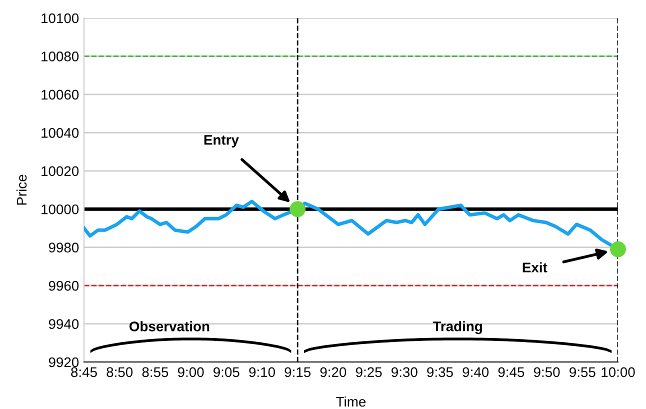  What do you see at coordinates (60, 18) in the screenshot?
I see `y-tick-label: 10100` at bounding box center [60, 18].